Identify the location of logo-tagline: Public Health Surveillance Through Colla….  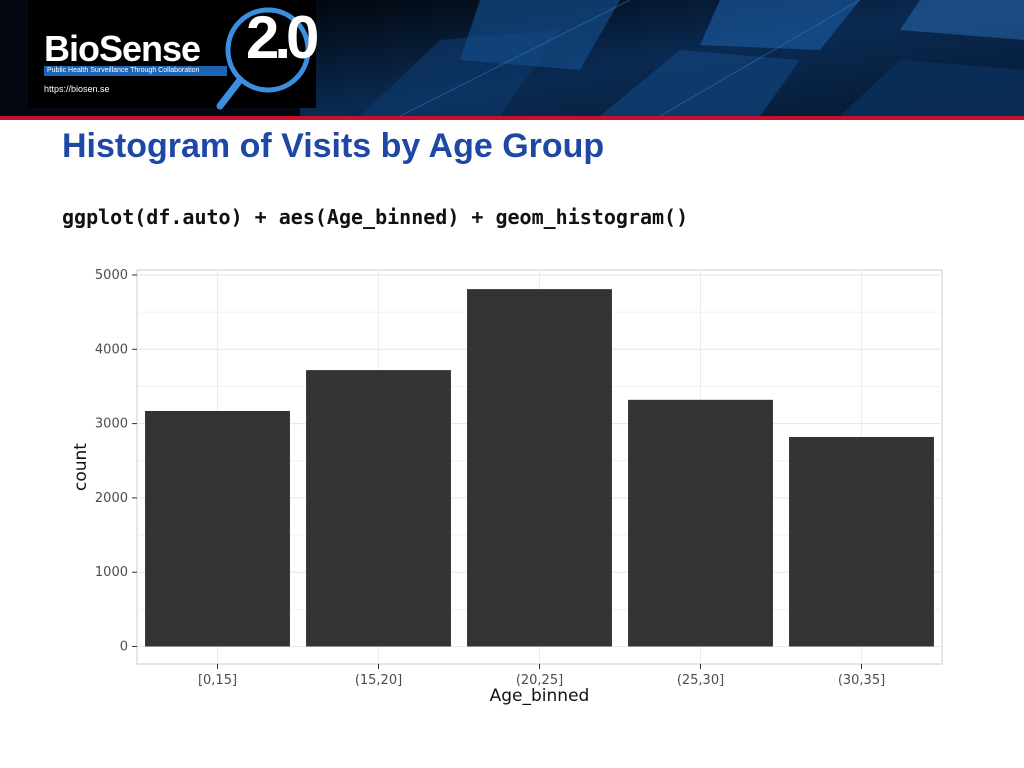
(135, 71).